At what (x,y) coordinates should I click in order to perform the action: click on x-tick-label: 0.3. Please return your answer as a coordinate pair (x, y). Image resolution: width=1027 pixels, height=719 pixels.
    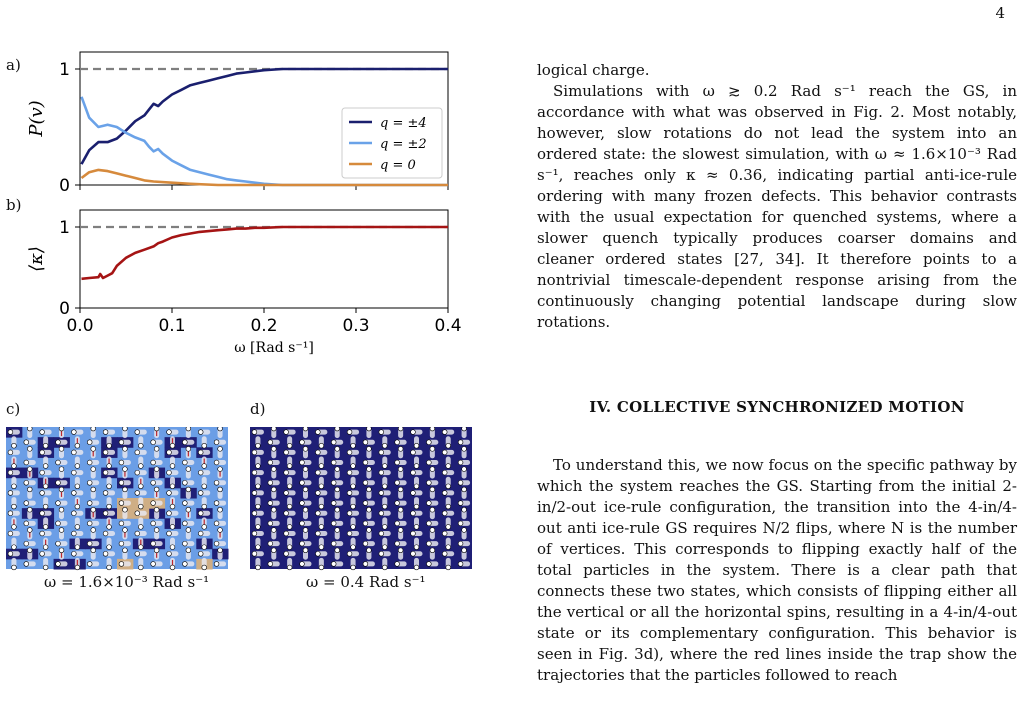
    Looking at the image, I should click on (355, 326).